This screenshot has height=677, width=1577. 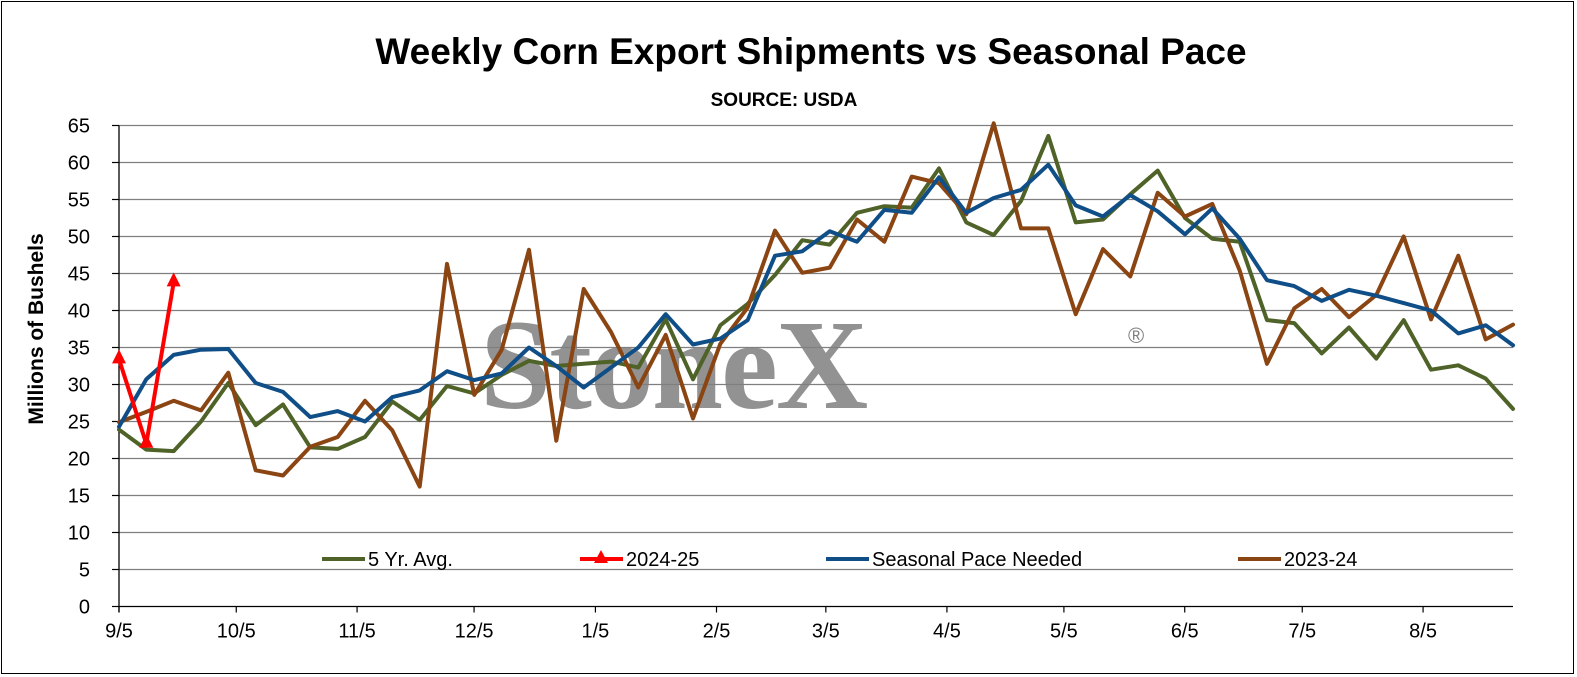 What do you see at coordinates (79, 238) in the screenshot?
I see `y-tick-label: 50` at bounding box center [79, 238].